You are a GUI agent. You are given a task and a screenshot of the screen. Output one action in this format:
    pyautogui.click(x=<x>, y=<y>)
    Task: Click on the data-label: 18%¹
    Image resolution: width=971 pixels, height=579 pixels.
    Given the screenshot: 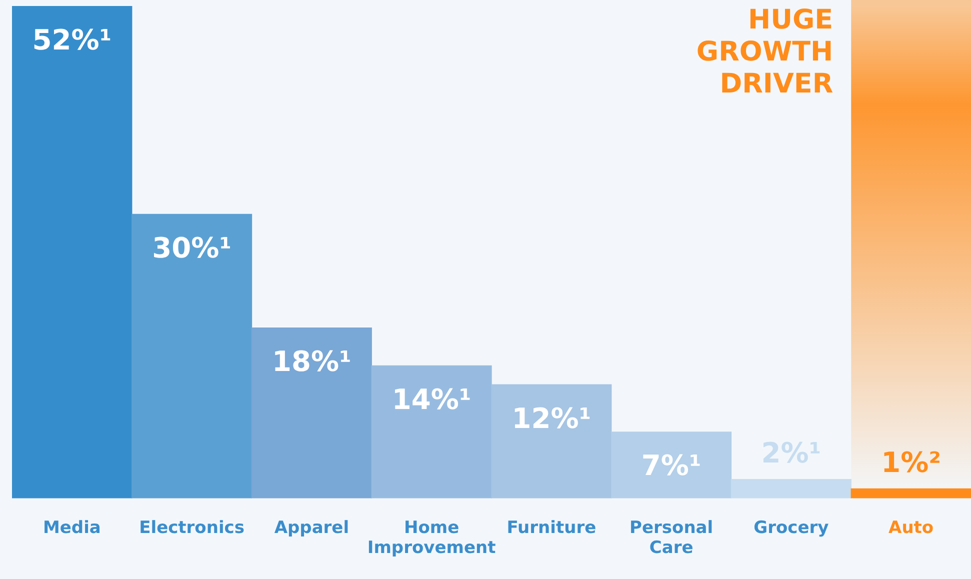 What is the action you would take?
    pyautogui.click(x=312, y=361)
    